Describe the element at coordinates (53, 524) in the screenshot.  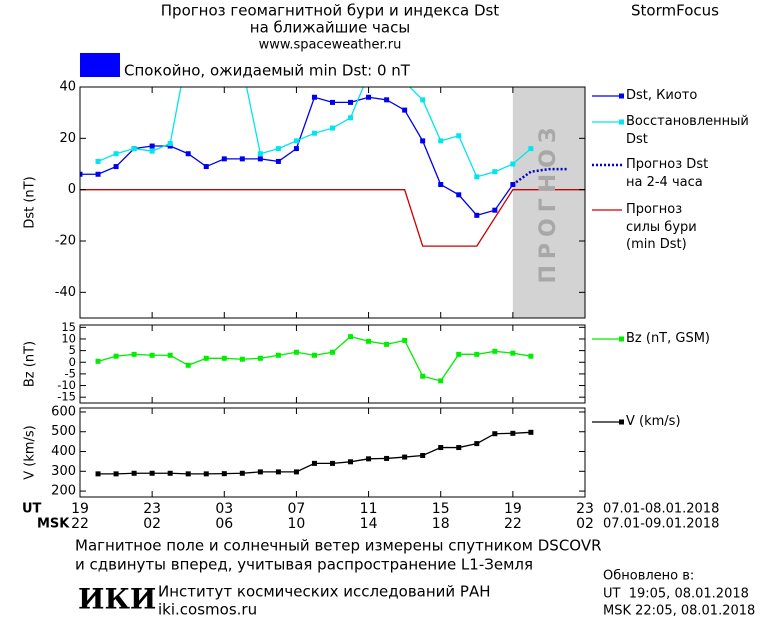
I see `row-label: MSK` at that location.